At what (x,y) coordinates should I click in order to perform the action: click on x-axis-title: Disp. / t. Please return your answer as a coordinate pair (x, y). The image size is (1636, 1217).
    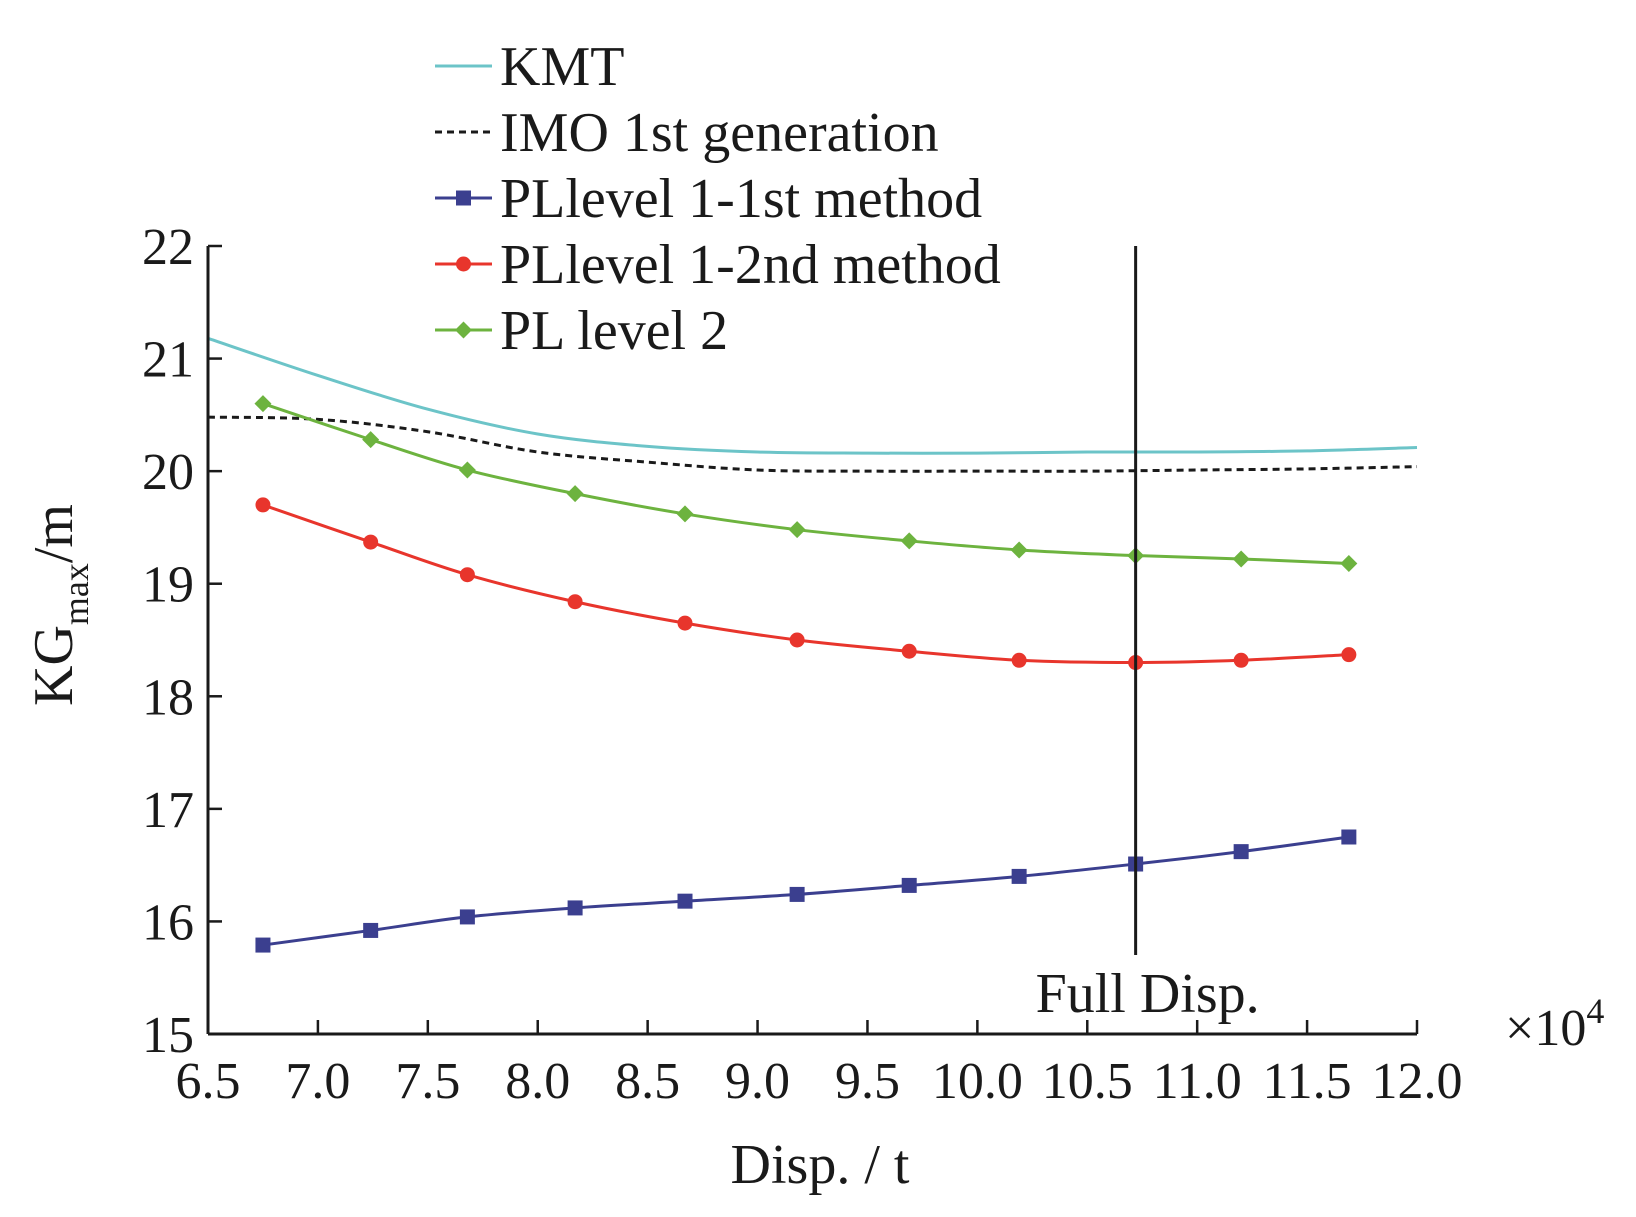
    Looking at the image, I should click on (820, 1165).